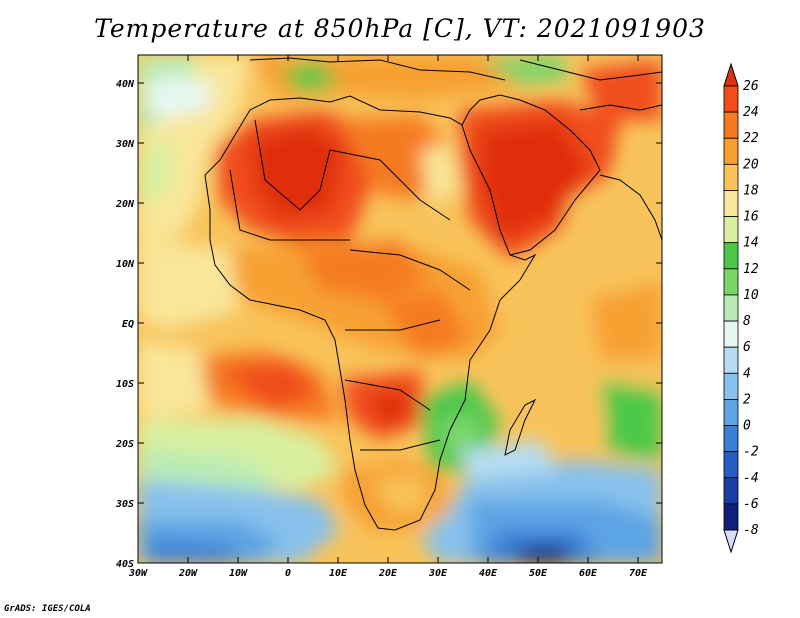 The height and width of the screenshot is (618, 800). What do you see at coordinates (125, 84) in the screenshot?
I see `lat-tick-label: 40N` at bounding box center [125, 84].